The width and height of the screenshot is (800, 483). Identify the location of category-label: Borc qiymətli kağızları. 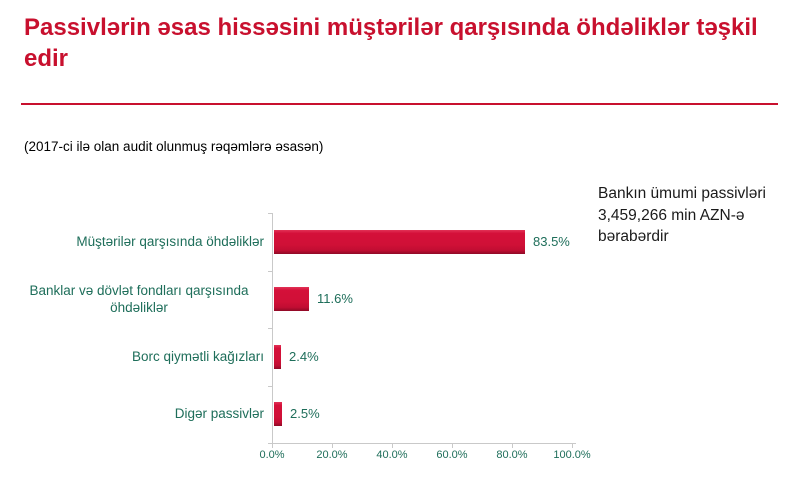
(197, 356).